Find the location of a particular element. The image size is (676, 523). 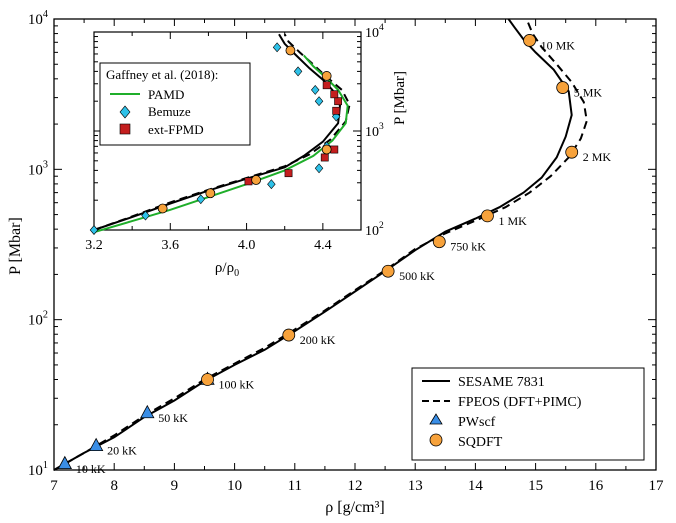

temperature-label: 100 kK is located at coordinates (237, 384).